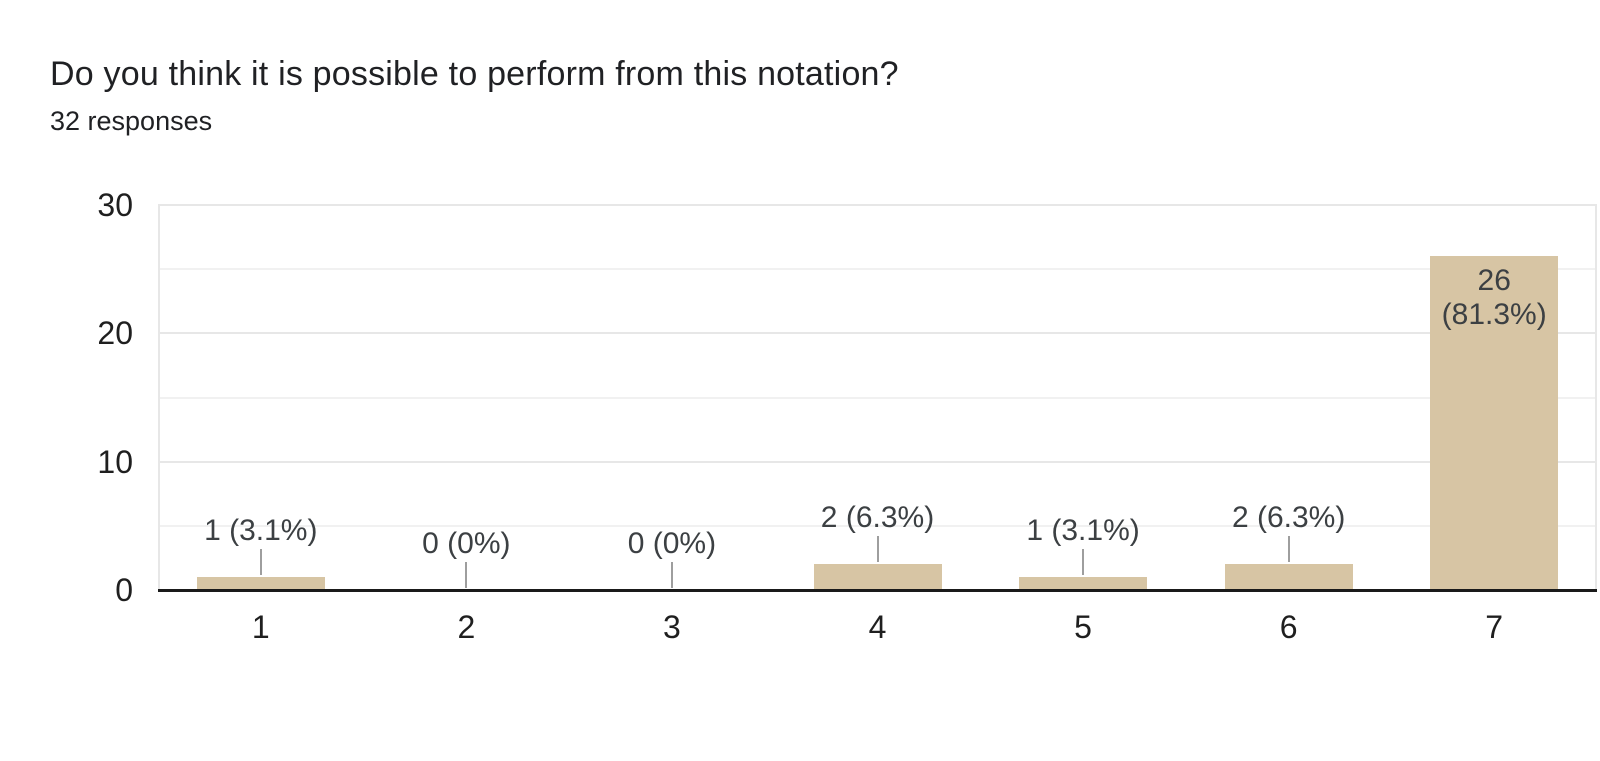 The image size is (1600, 761). What do you see at coordinates (115, 205) in the screenshot?
I see `y-axis-tick-label: 30` at bounding box center [115, 205].